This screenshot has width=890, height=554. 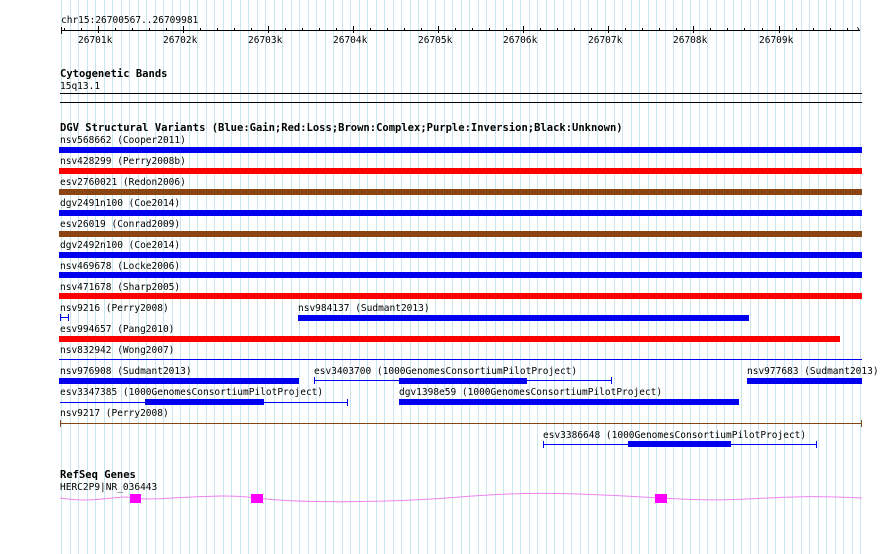 I want to click on ruler-axis-line, so click(x=460, y=30).